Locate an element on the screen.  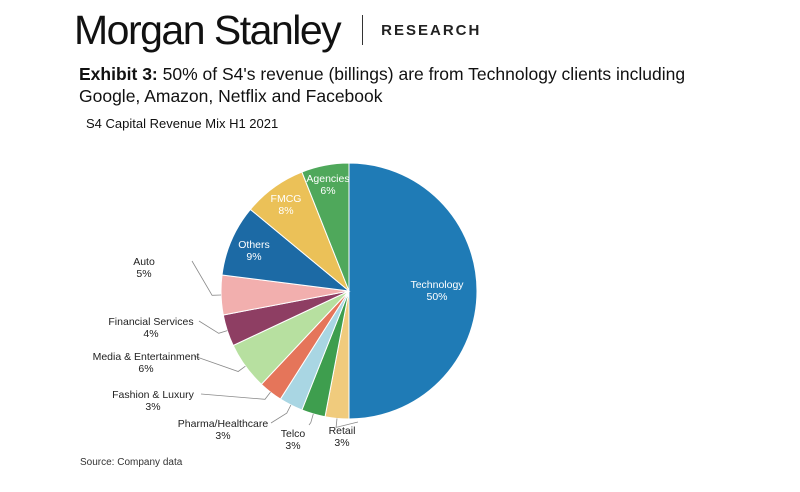
leader-line-retail is located at coordinates (347, 423).